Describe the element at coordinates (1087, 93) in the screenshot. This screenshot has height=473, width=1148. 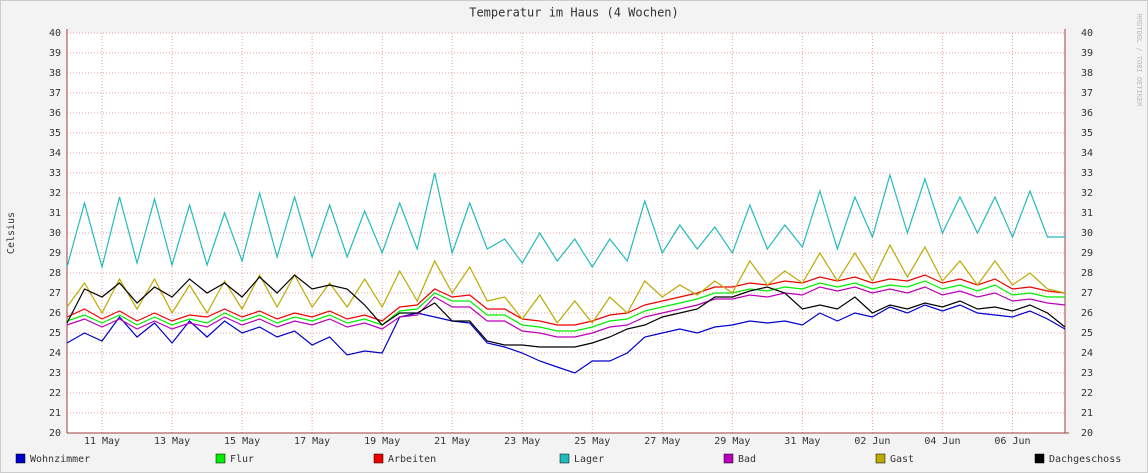
I see `y2-tick-label: 37` at that location.